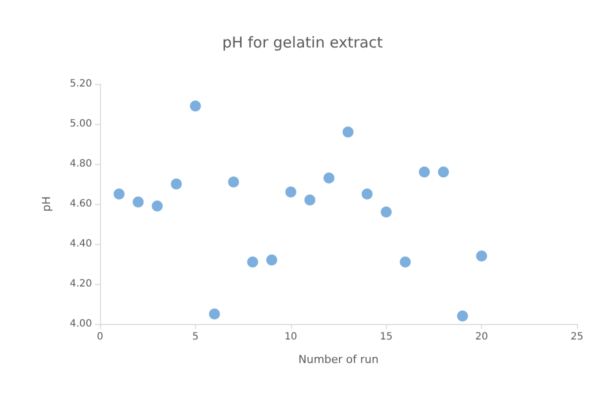 The width and height of the screenshot is (605, 416). Describe the element at coordinates (100, 337) in the screenshot. I see `x-tick-label: 0` at that location.